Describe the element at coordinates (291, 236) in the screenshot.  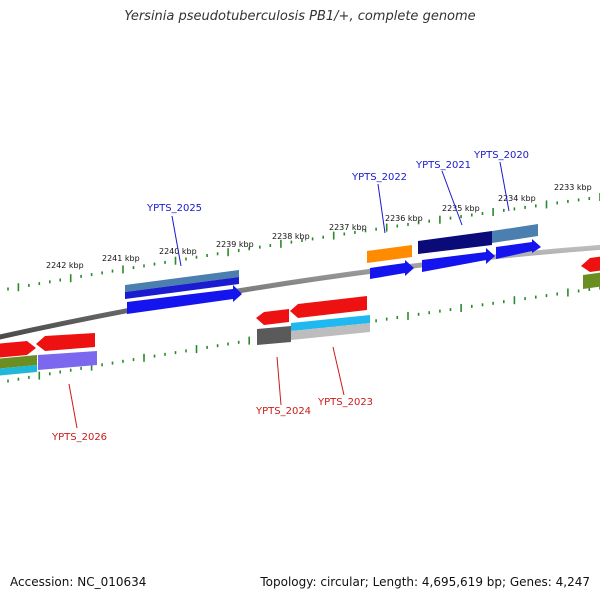
I see `scale-label: 2238 kbp` at that location.